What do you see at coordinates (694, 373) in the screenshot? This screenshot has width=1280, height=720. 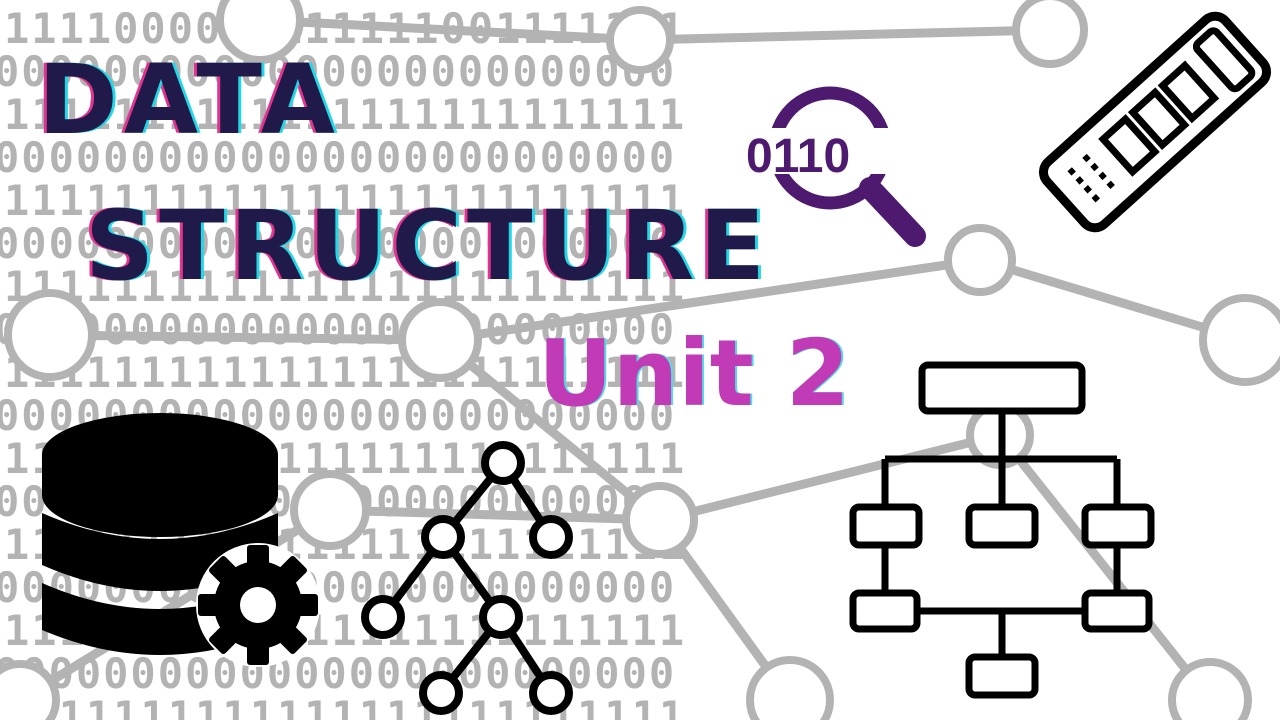 I see `subtitle-unit: Unit 2` at bounding box center [694, 373].